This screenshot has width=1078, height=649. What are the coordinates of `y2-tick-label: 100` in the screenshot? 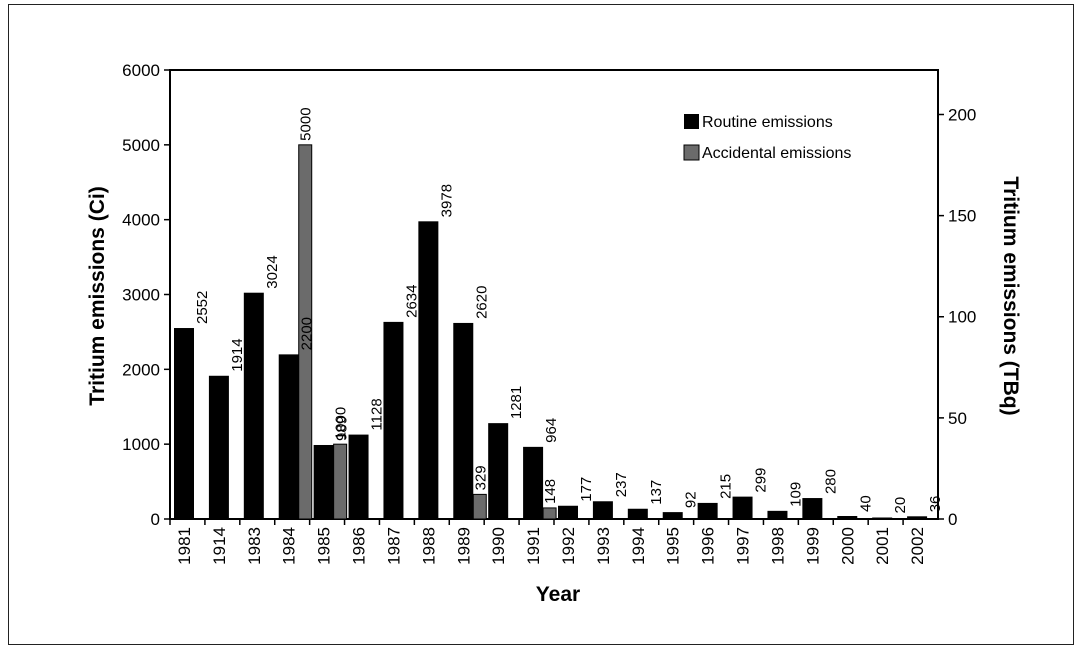 It's located at (962, 317).